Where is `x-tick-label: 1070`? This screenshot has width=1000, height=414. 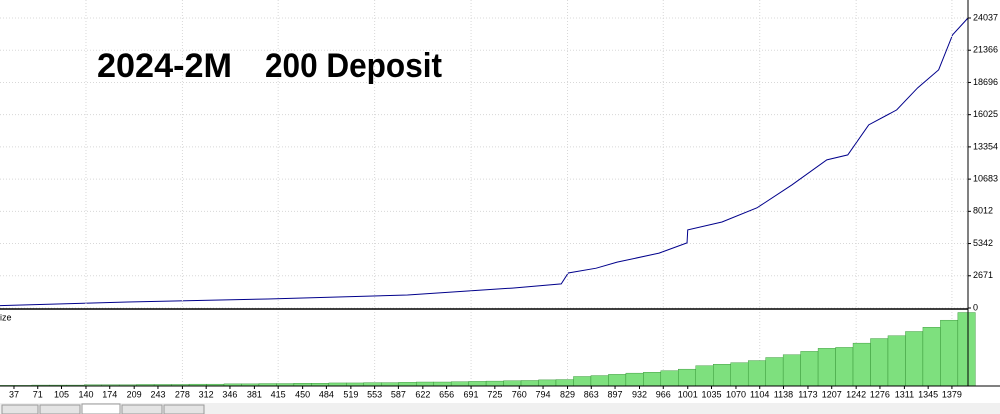 x-tick-label: 1070 is located at coordinates (736, 394).